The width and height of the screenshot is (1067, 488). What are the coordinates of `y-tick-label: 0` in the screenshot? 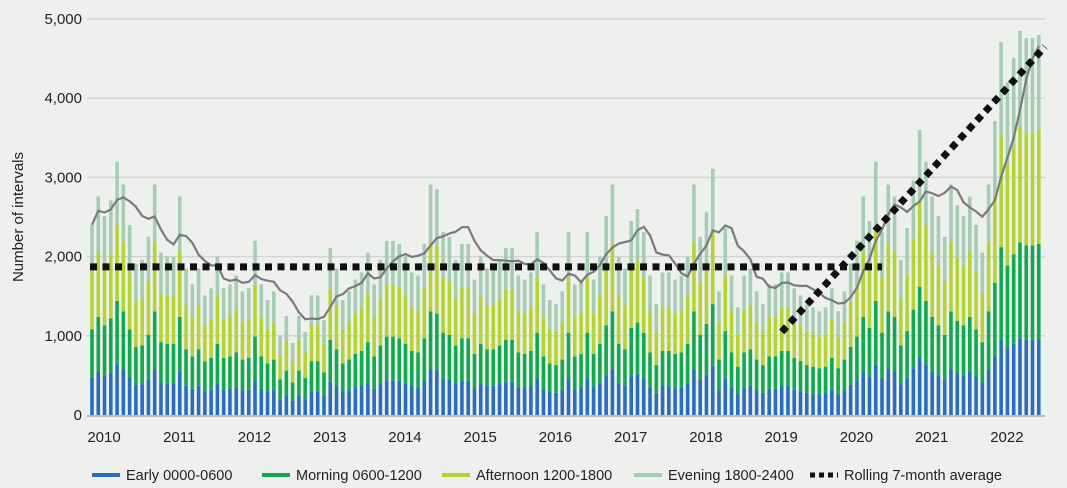 It's located at (78, 415).